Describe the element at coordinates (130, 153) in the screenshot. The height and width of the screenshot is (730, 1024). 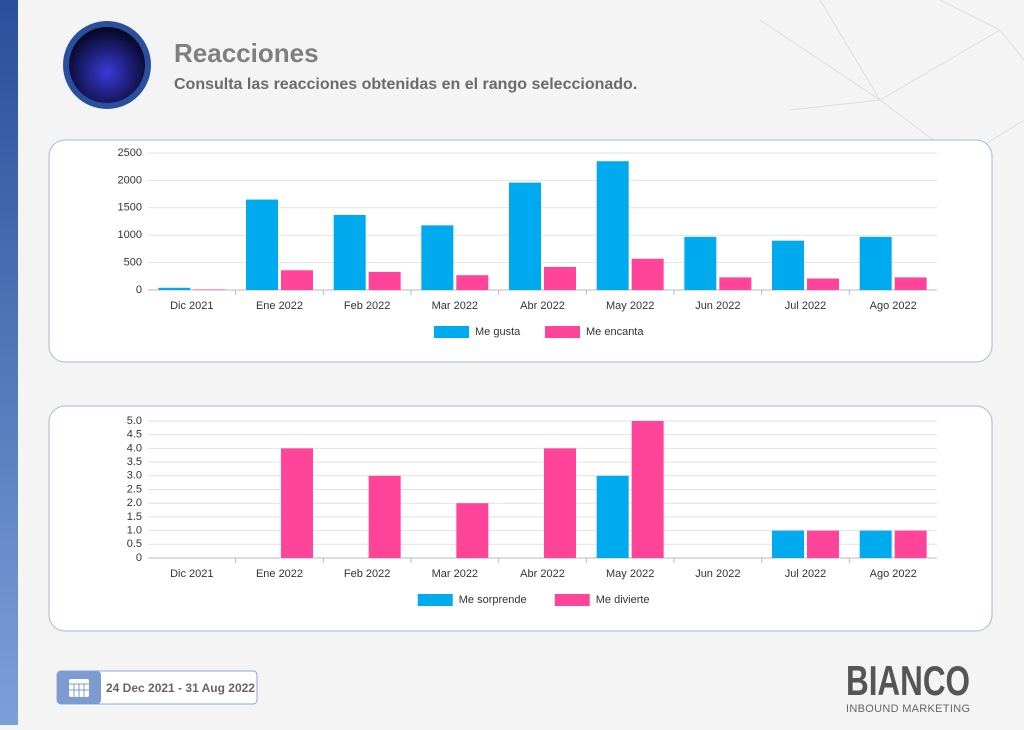
I see `y-tick-label: 2500` at that location.